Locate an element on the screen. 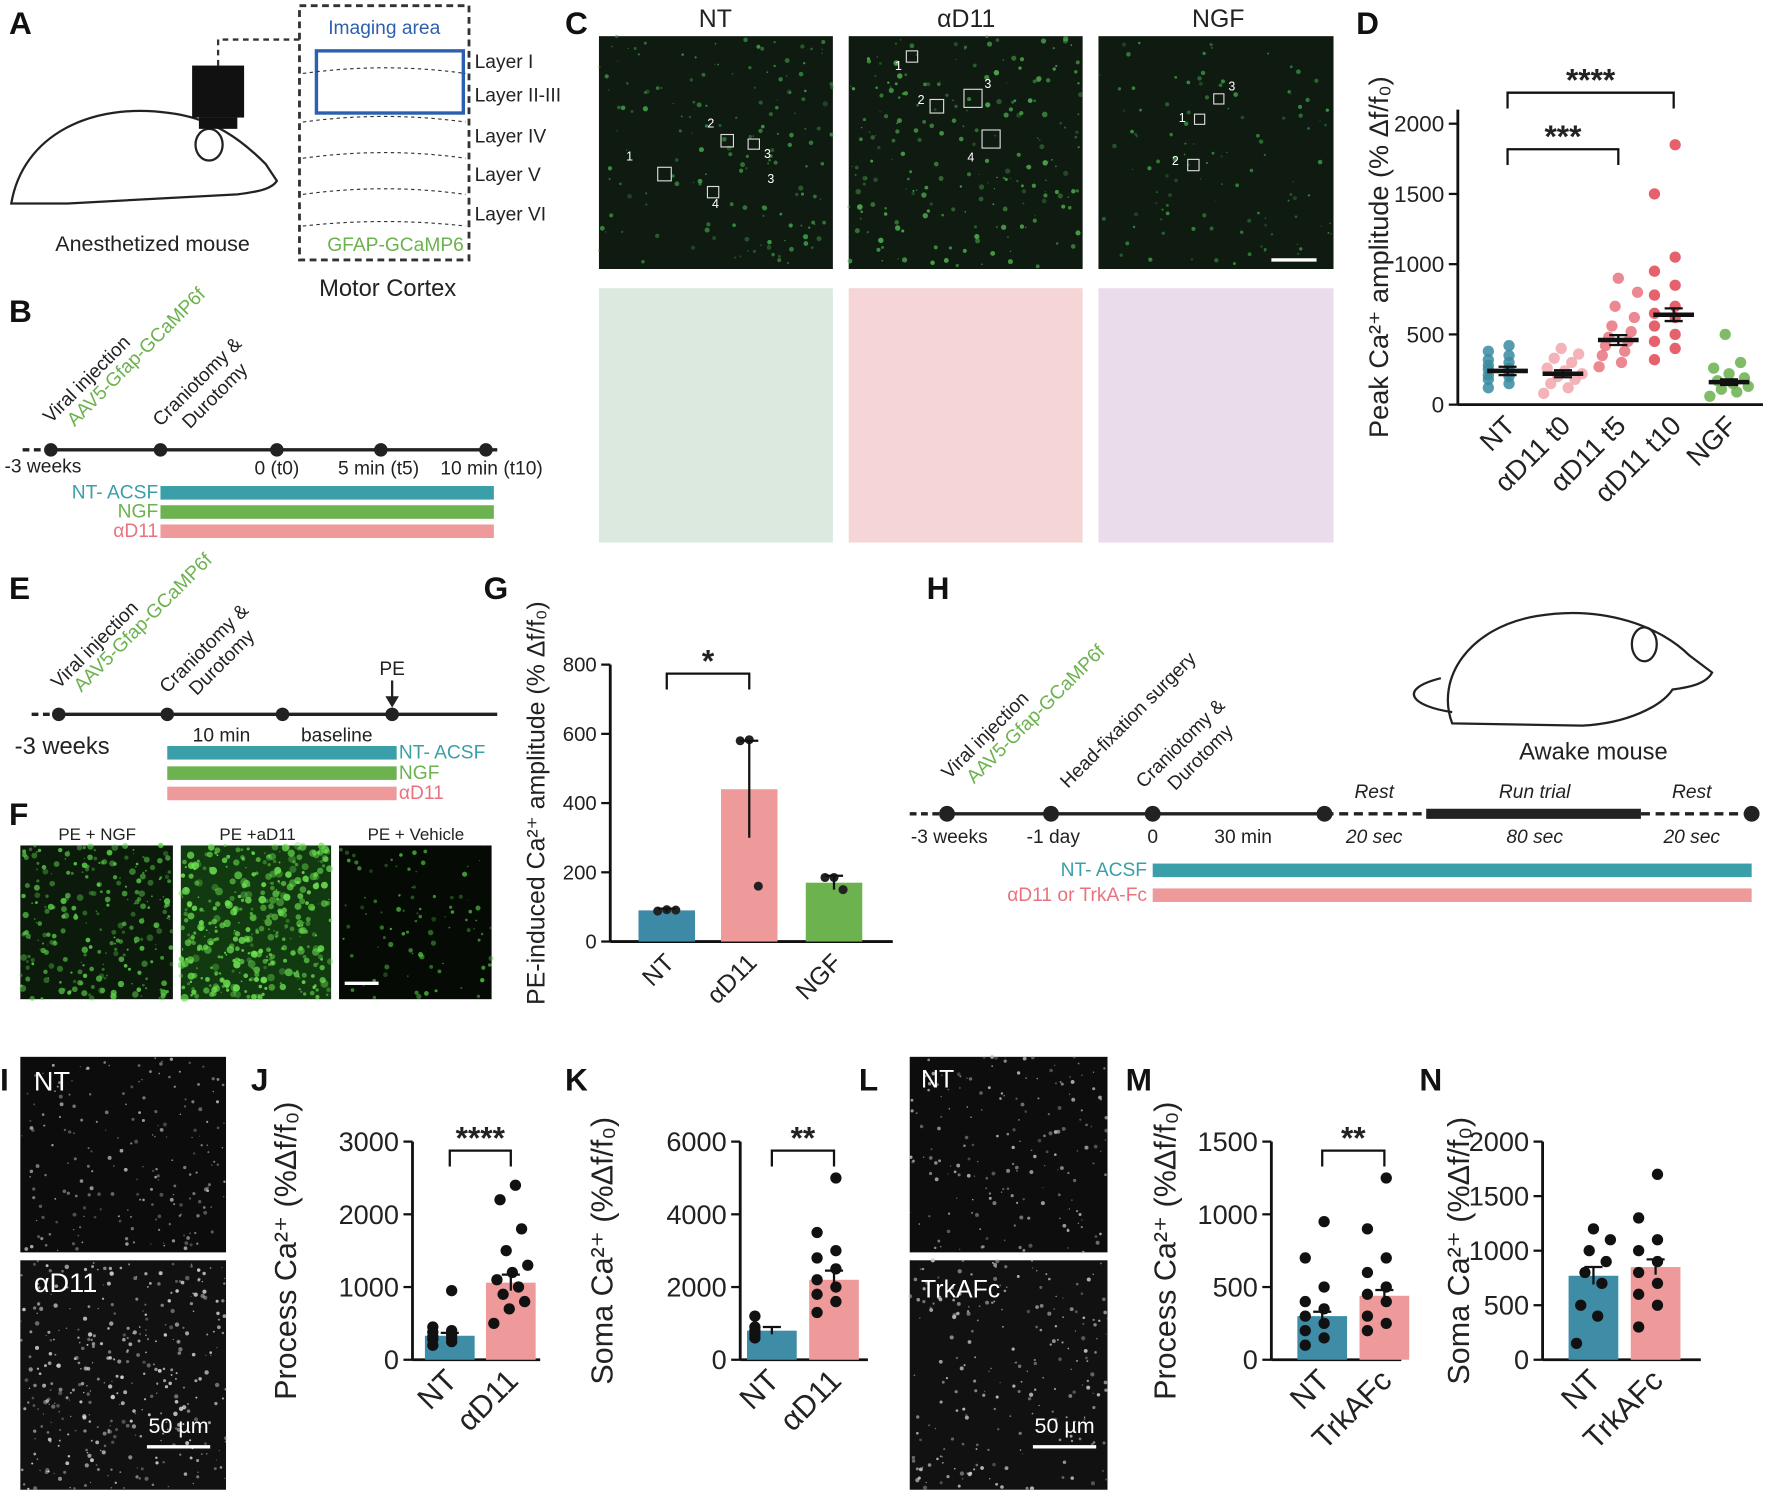 The width and height of the screenshot is (1772, 1492). roi is located at coordinates (937, 106).